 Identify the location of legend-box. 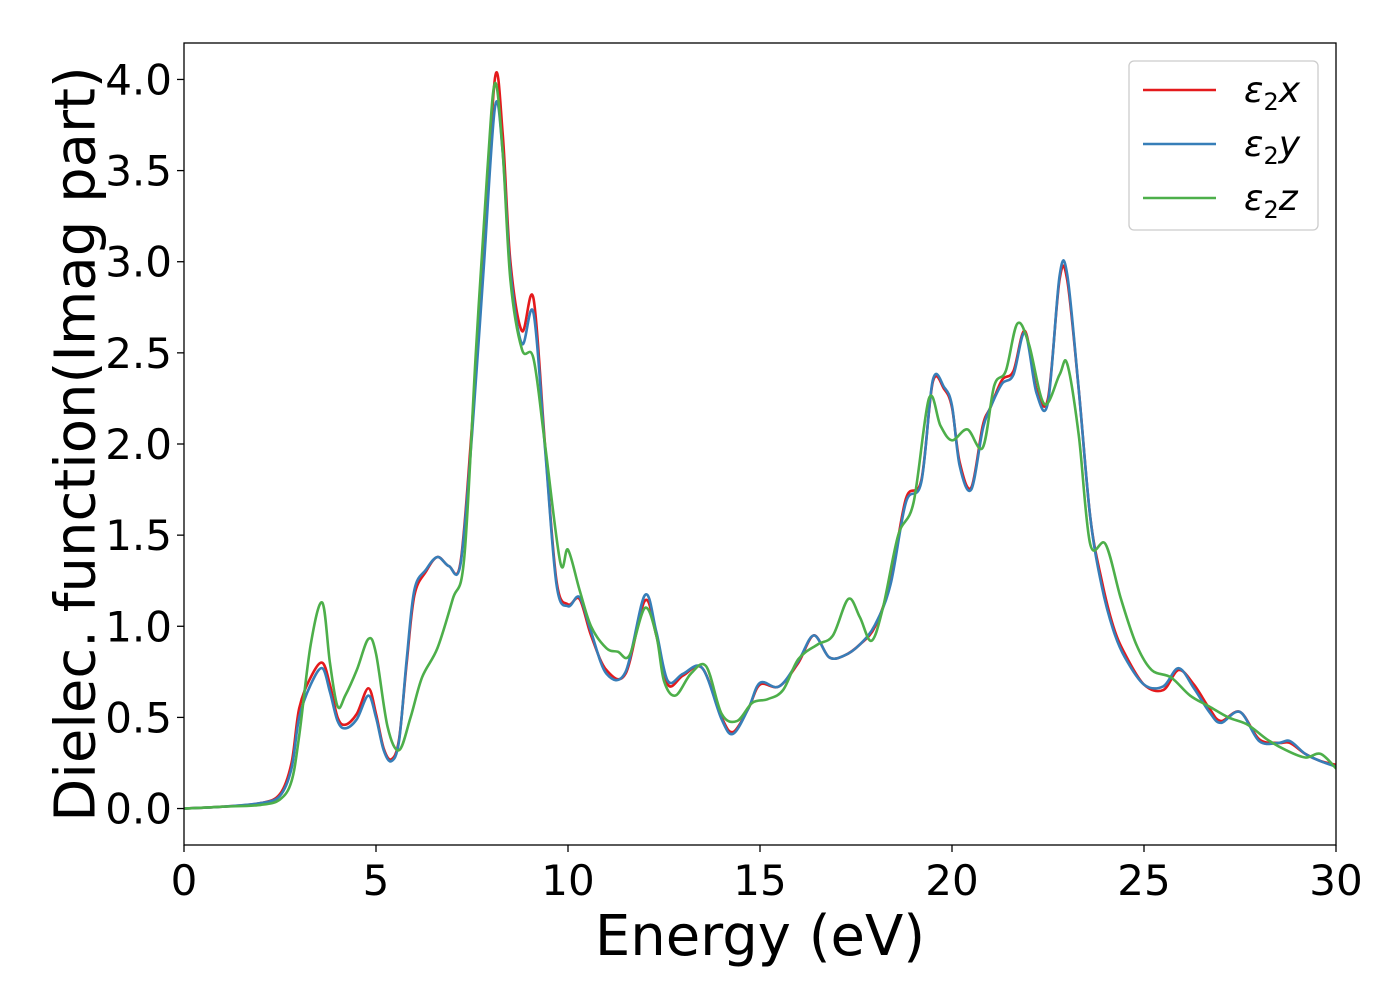
(1223, 145).